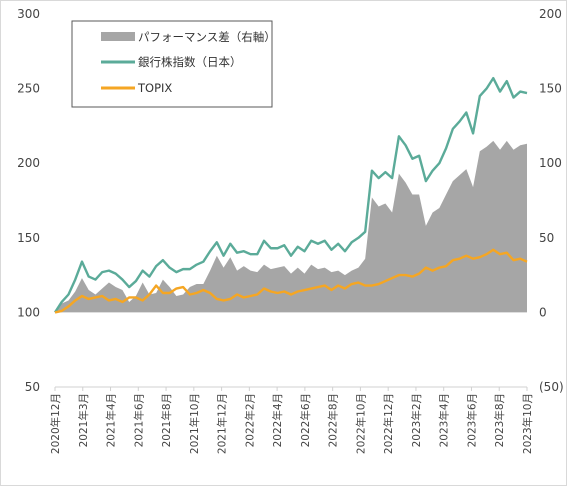  Describe the element at coordinates (118, 36) in the screenshot. I see `legend-swatch-performance` at that location.